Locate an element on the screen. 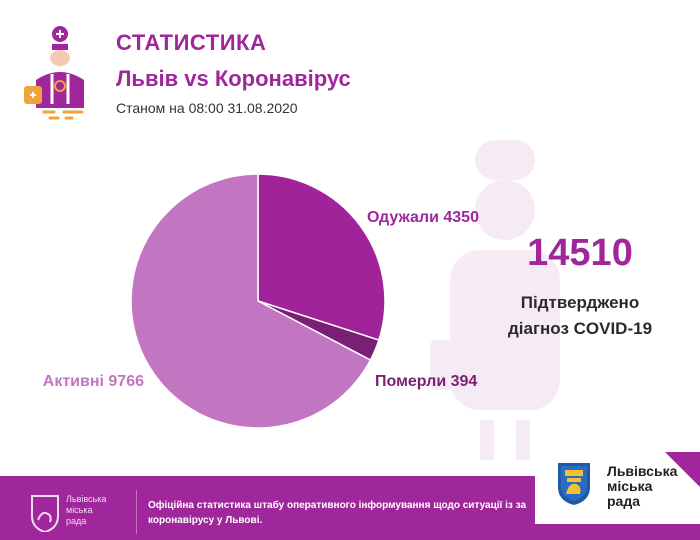 The image size is (700, 540). caption-line-1: Підтверджено is located at coordinates (580, 302).